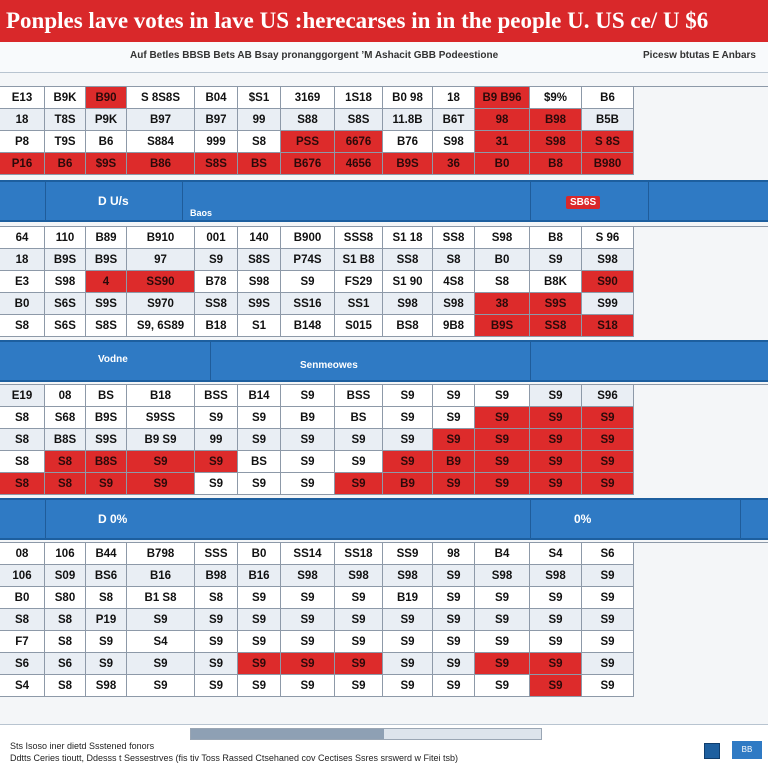 Image resolution: width=768 pixels, height=769 pixels. What do you see at coordinates (502, 98) in the screenshot?
I see `table-cell: B9 B96` at bounding box center [502, 98].